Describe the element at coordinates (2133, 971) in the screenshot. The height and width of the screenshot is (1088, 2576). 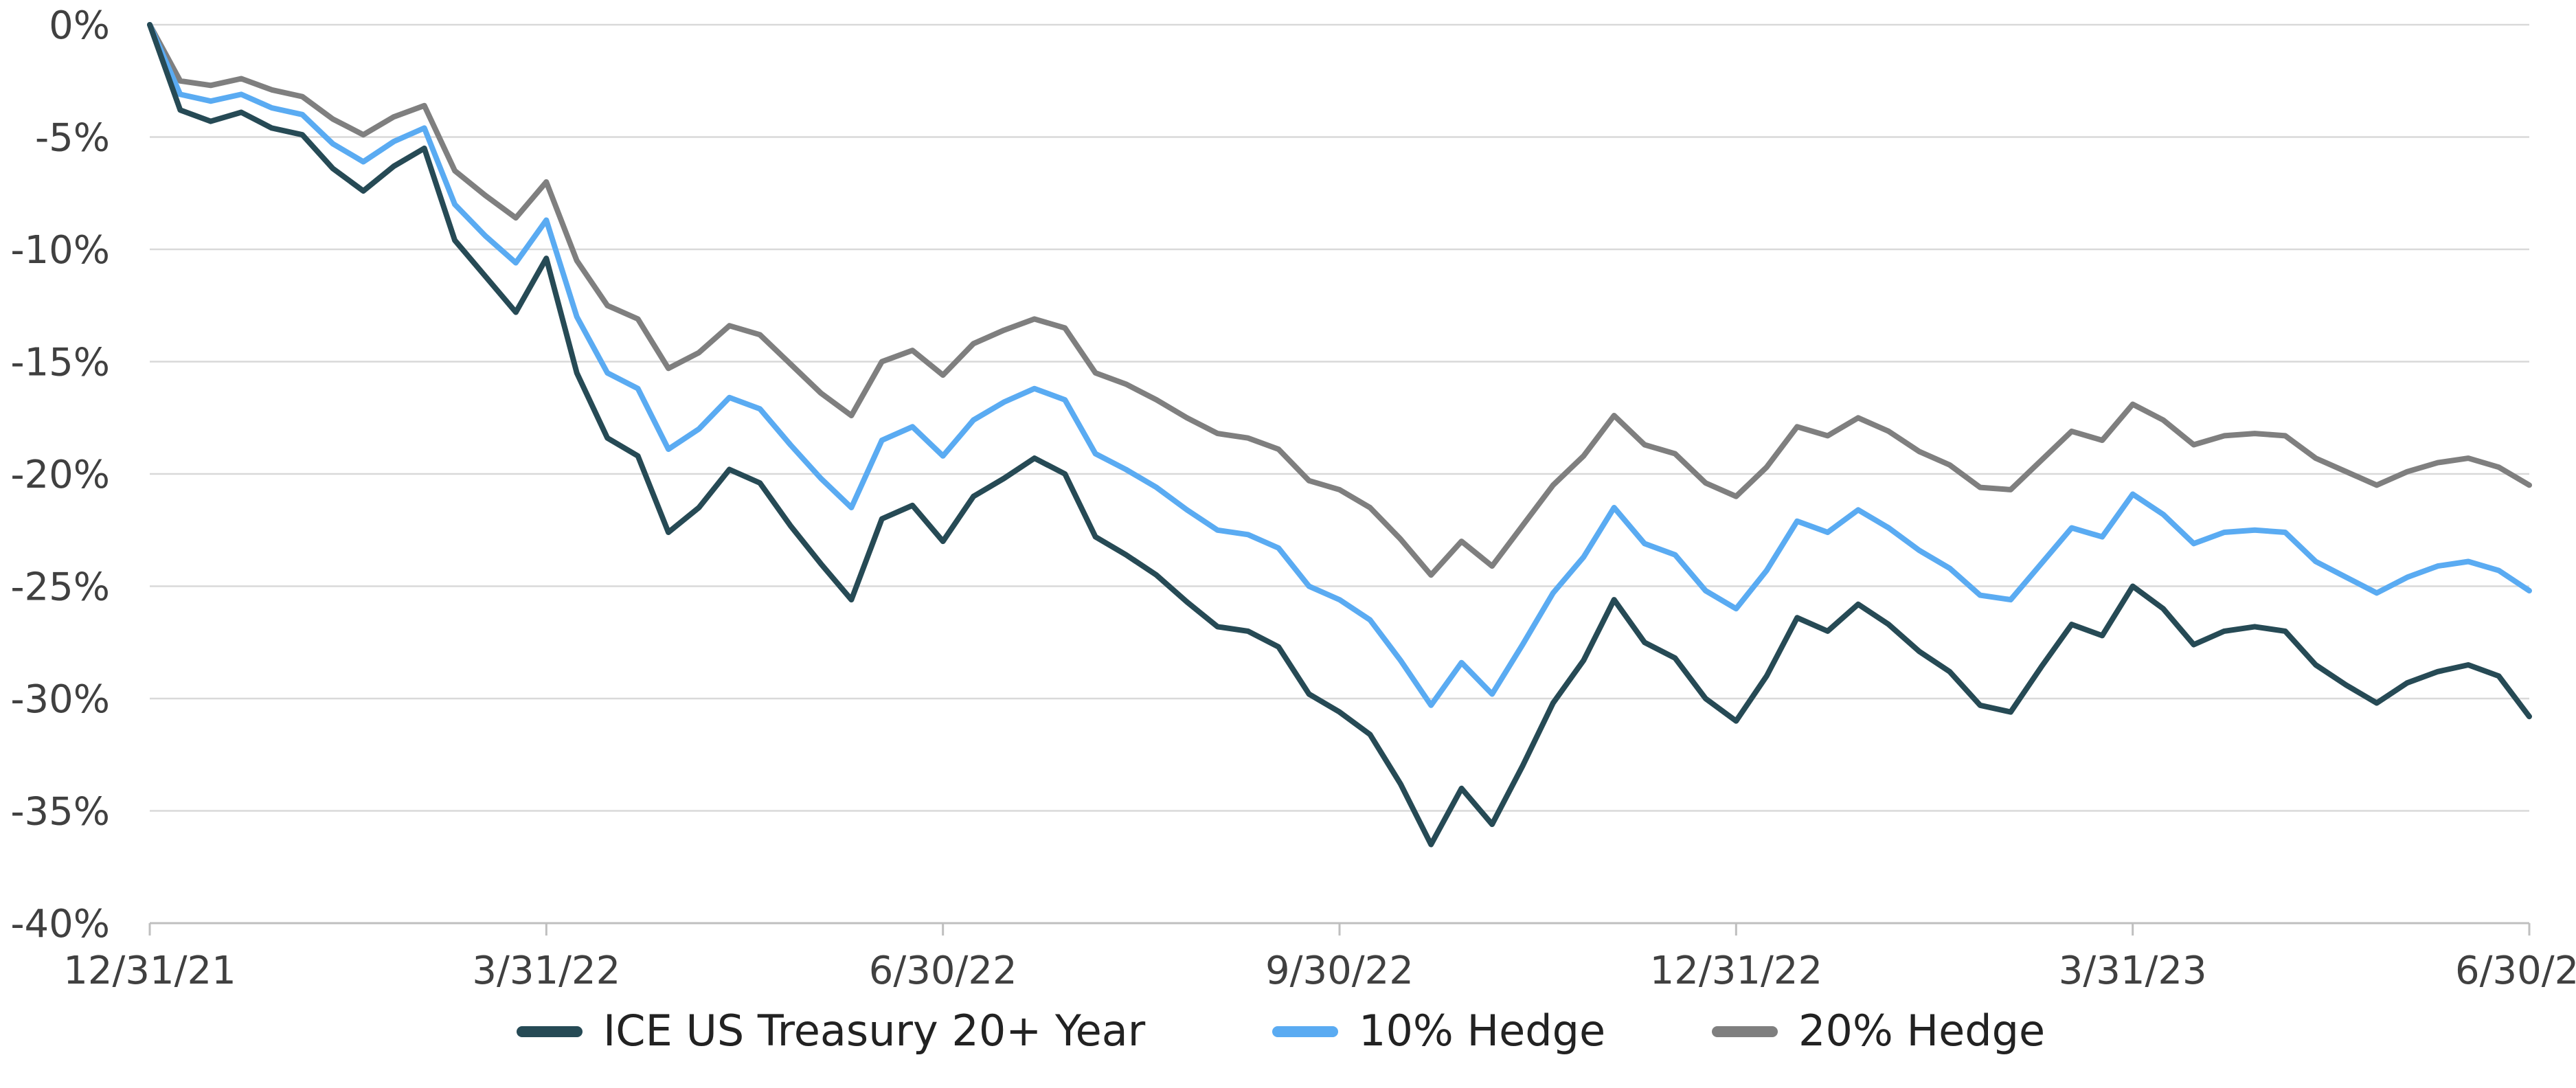
I see `x-tick-label: 3/31/23` at that location.